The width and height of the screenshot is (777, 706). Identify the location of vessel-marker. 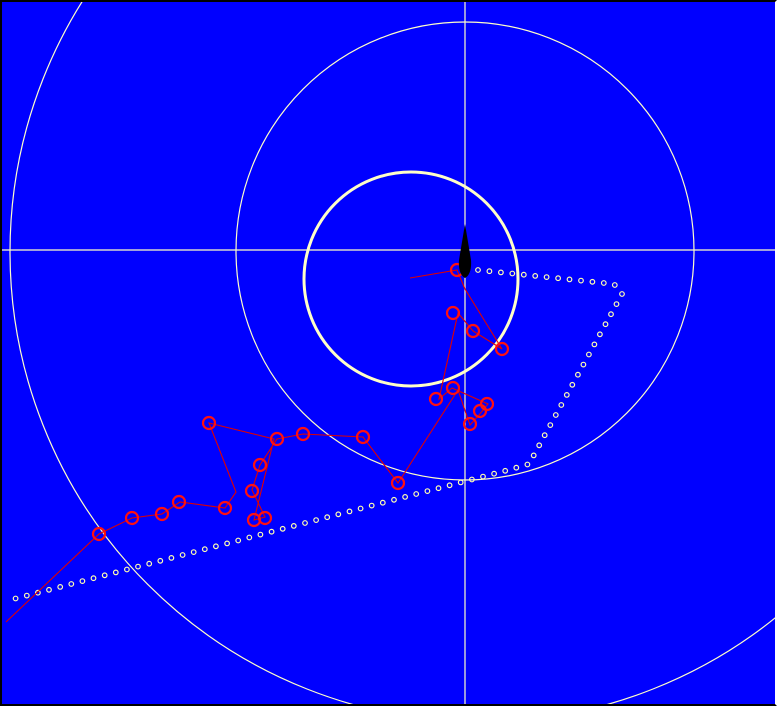
(465, 251).